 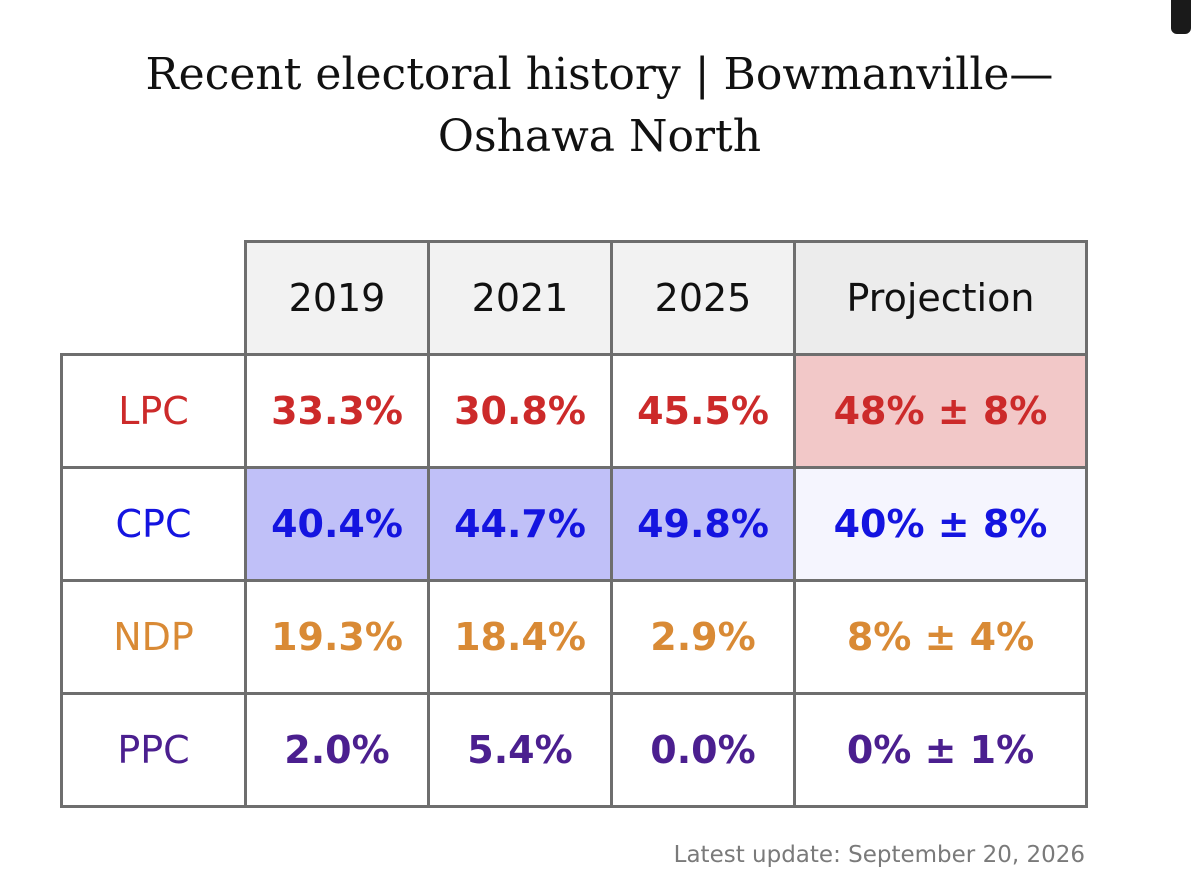 What do you see at coordinates (703, 298) in the screenshot?
I see `column-header-2025: 2025` at bounding box center [703, 298].